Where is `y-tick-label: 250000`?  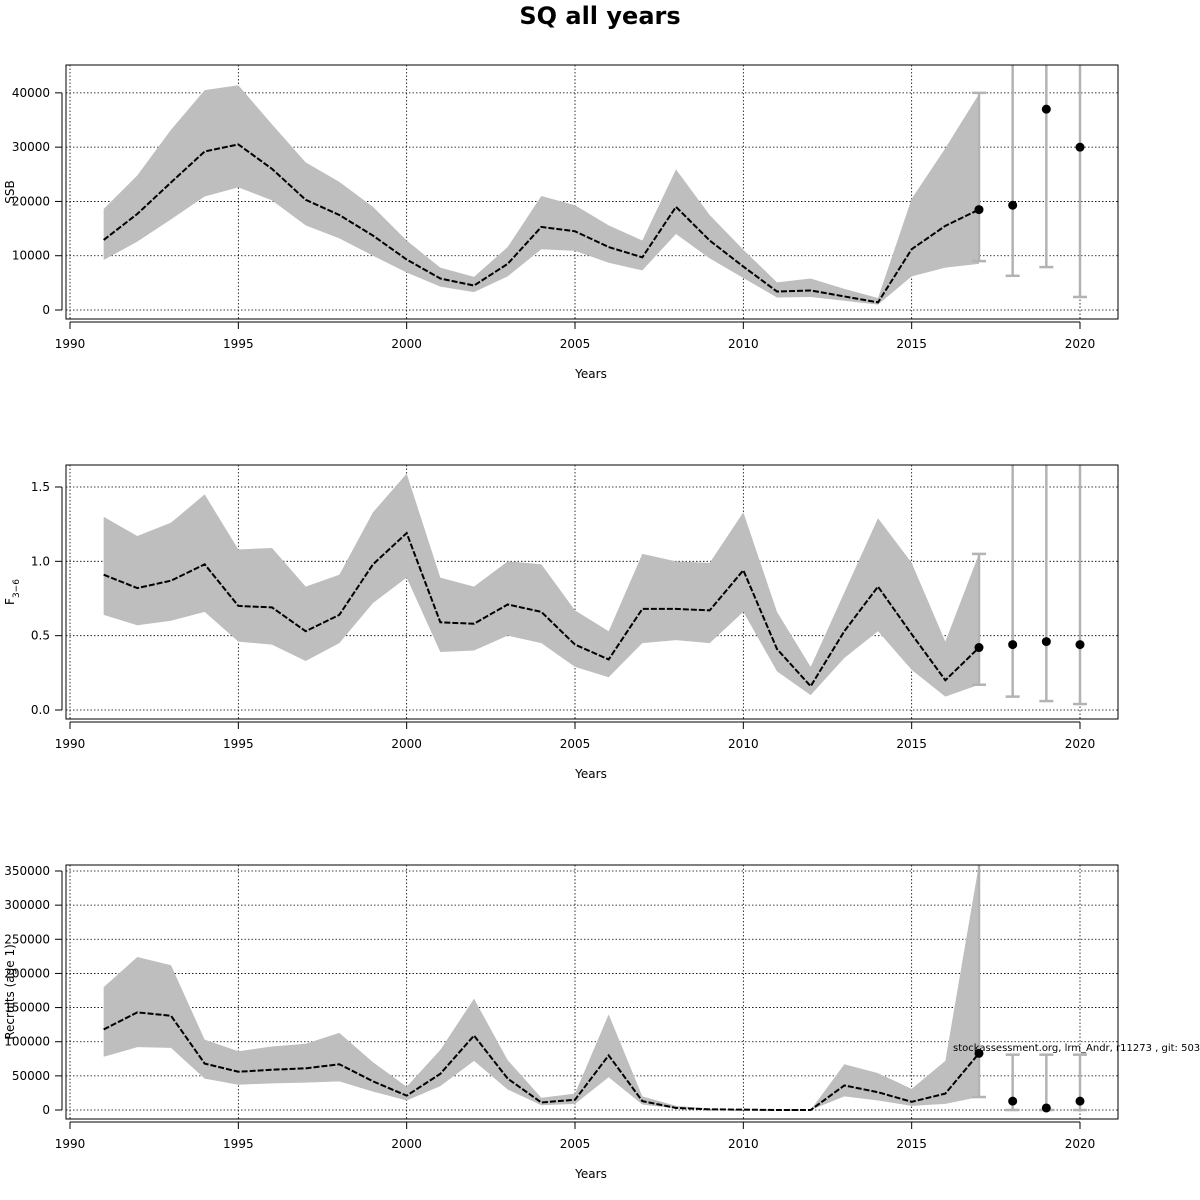
y-tick-label: 250000 is located at coordinates (27, 939).